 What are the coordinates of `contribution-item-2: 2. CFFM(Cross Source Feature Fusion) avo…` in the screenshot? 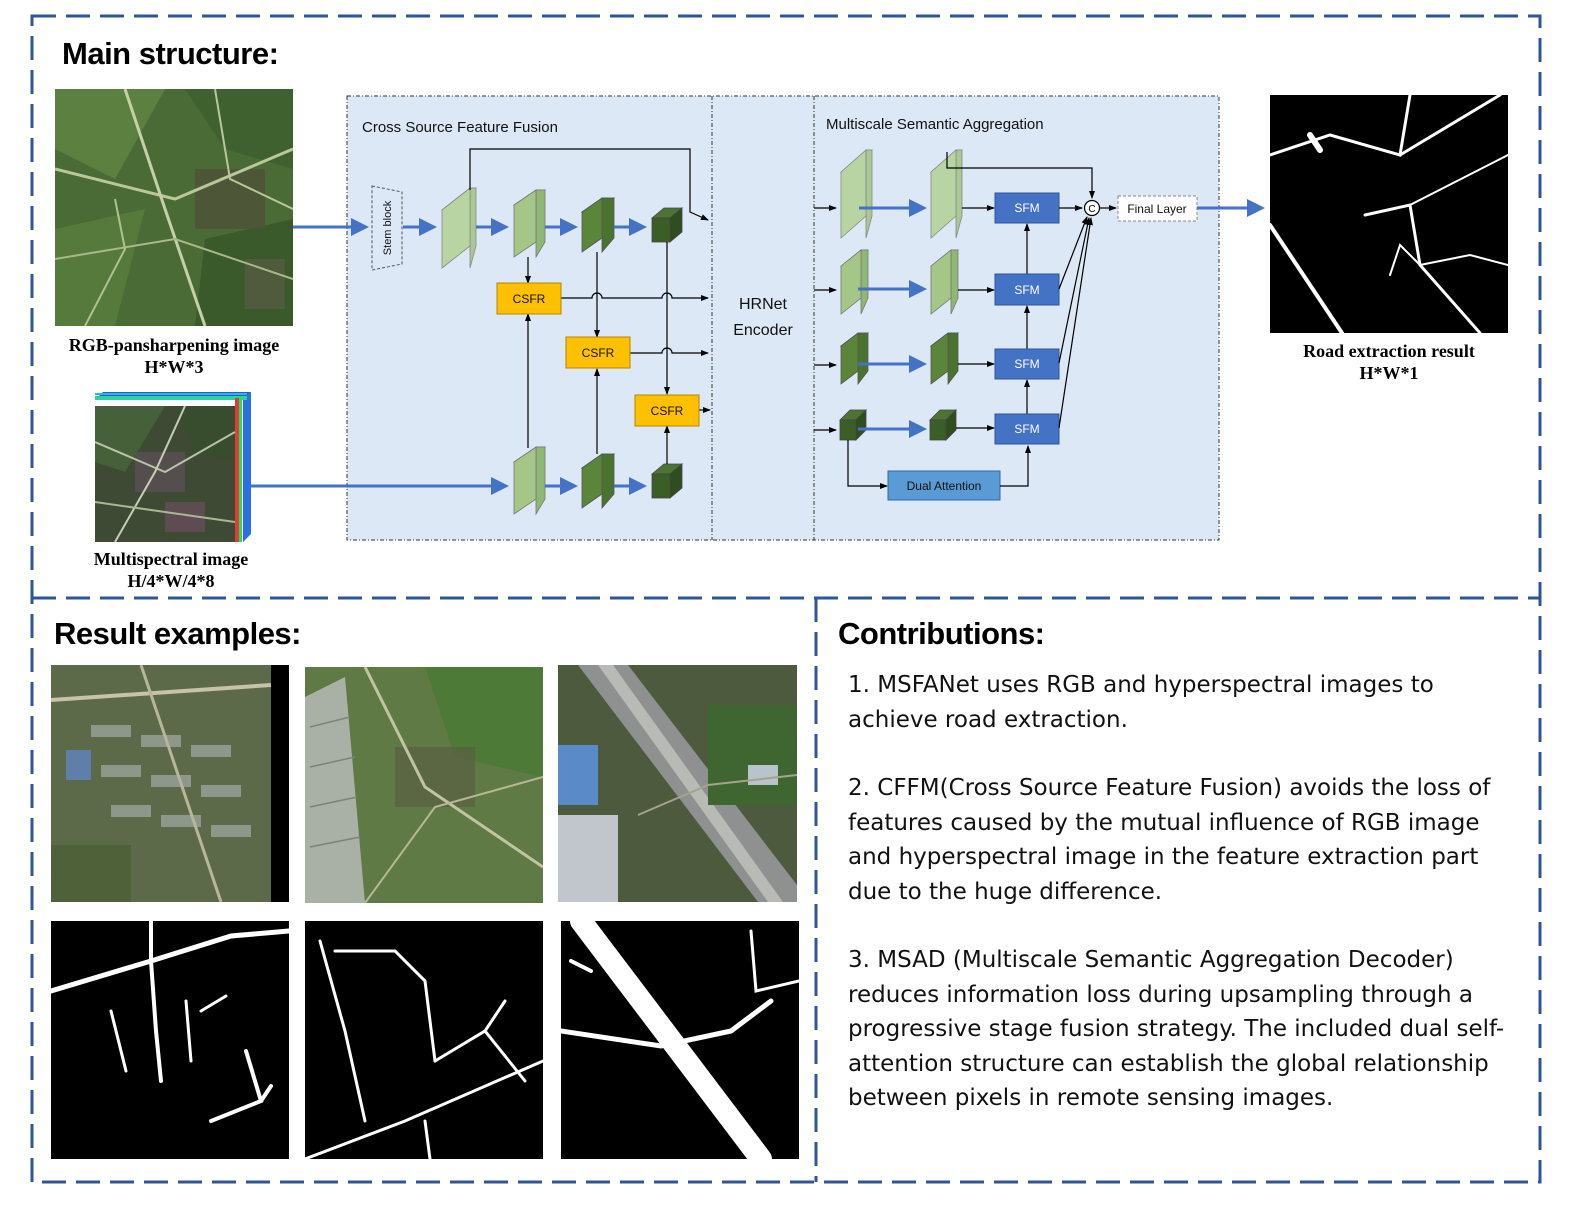 It's located at (1169, 840).